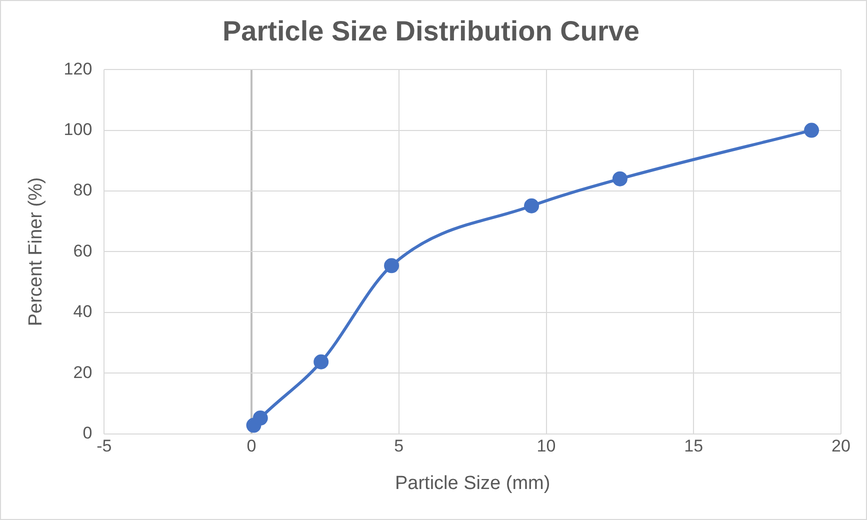 Image resolution: width=867 pixels, height=520 pixels. I want to click on x-tick-label: 10, so click(546, 446).